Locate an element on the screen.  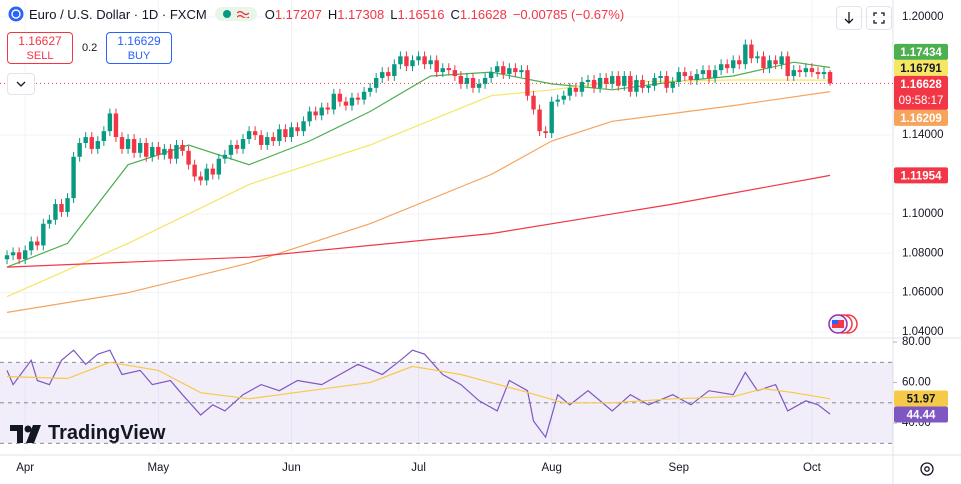
price-label: 51.97 is located at coordinates (921, 399).